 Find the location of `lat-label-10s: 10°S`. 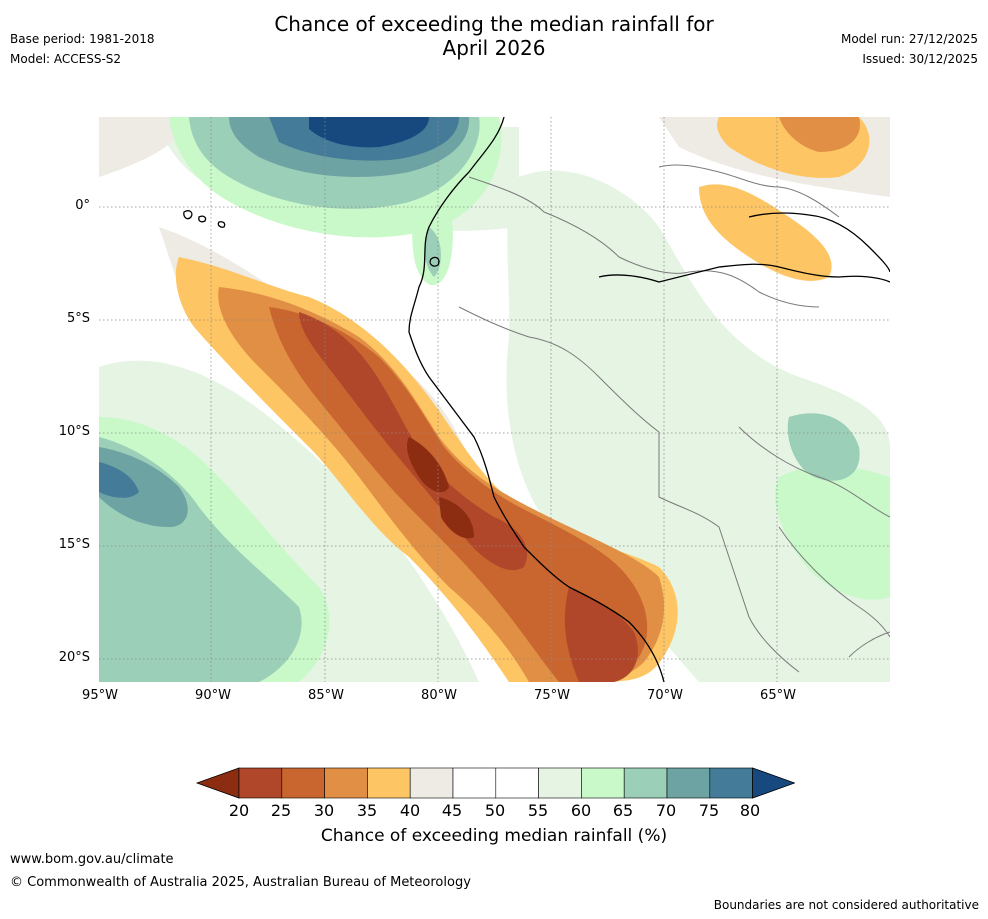

lat-label-10s: 10°S is located at coordinates (74, 431).